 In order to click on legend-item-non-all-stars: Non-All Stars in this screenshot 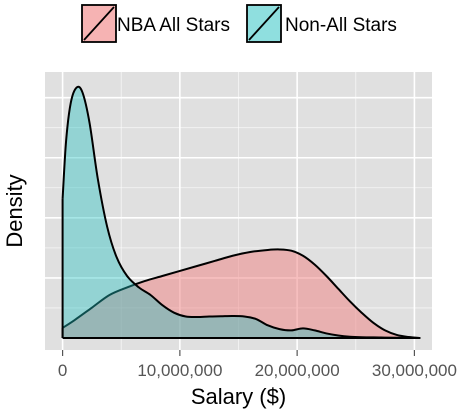, I will do `click(321, 23)`.